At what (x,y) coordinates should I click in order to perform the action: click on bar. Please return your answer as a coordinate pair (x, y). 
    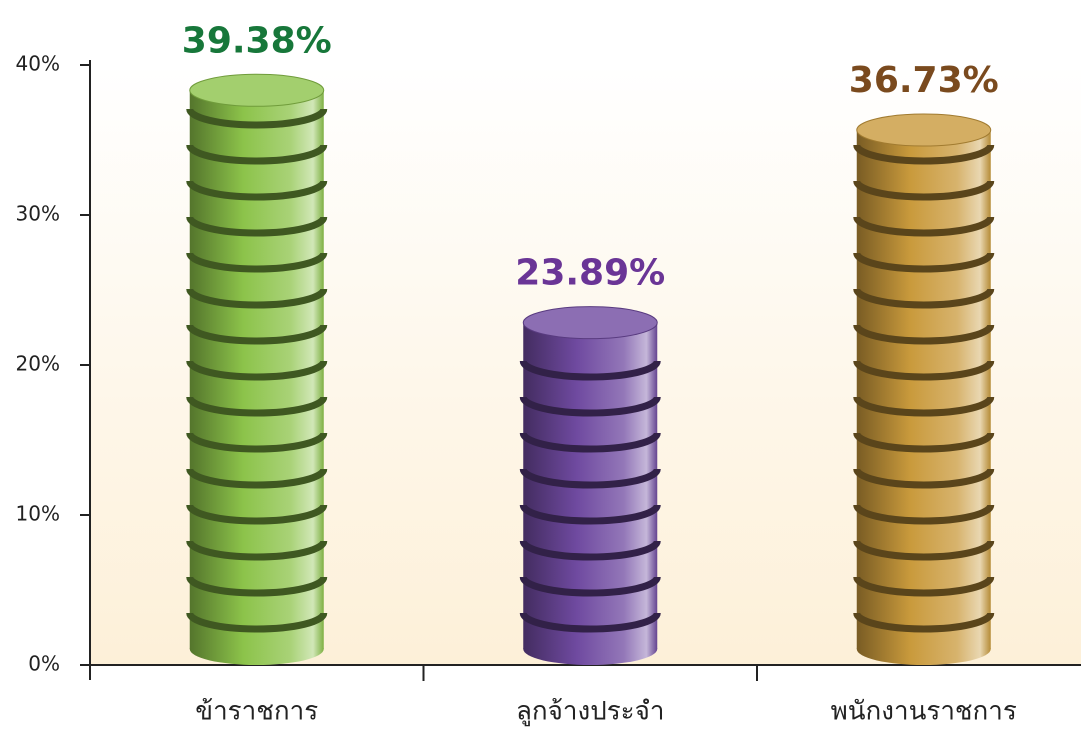
    Looking at the image, I should click on (923, 390).